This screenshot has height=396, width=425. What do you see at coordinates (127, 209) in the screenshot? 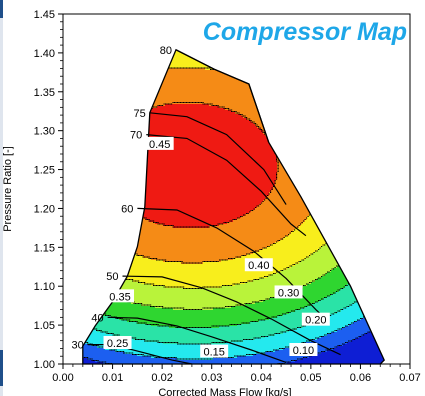
I see `speed-label: 60` at bounding box center [127, 209].